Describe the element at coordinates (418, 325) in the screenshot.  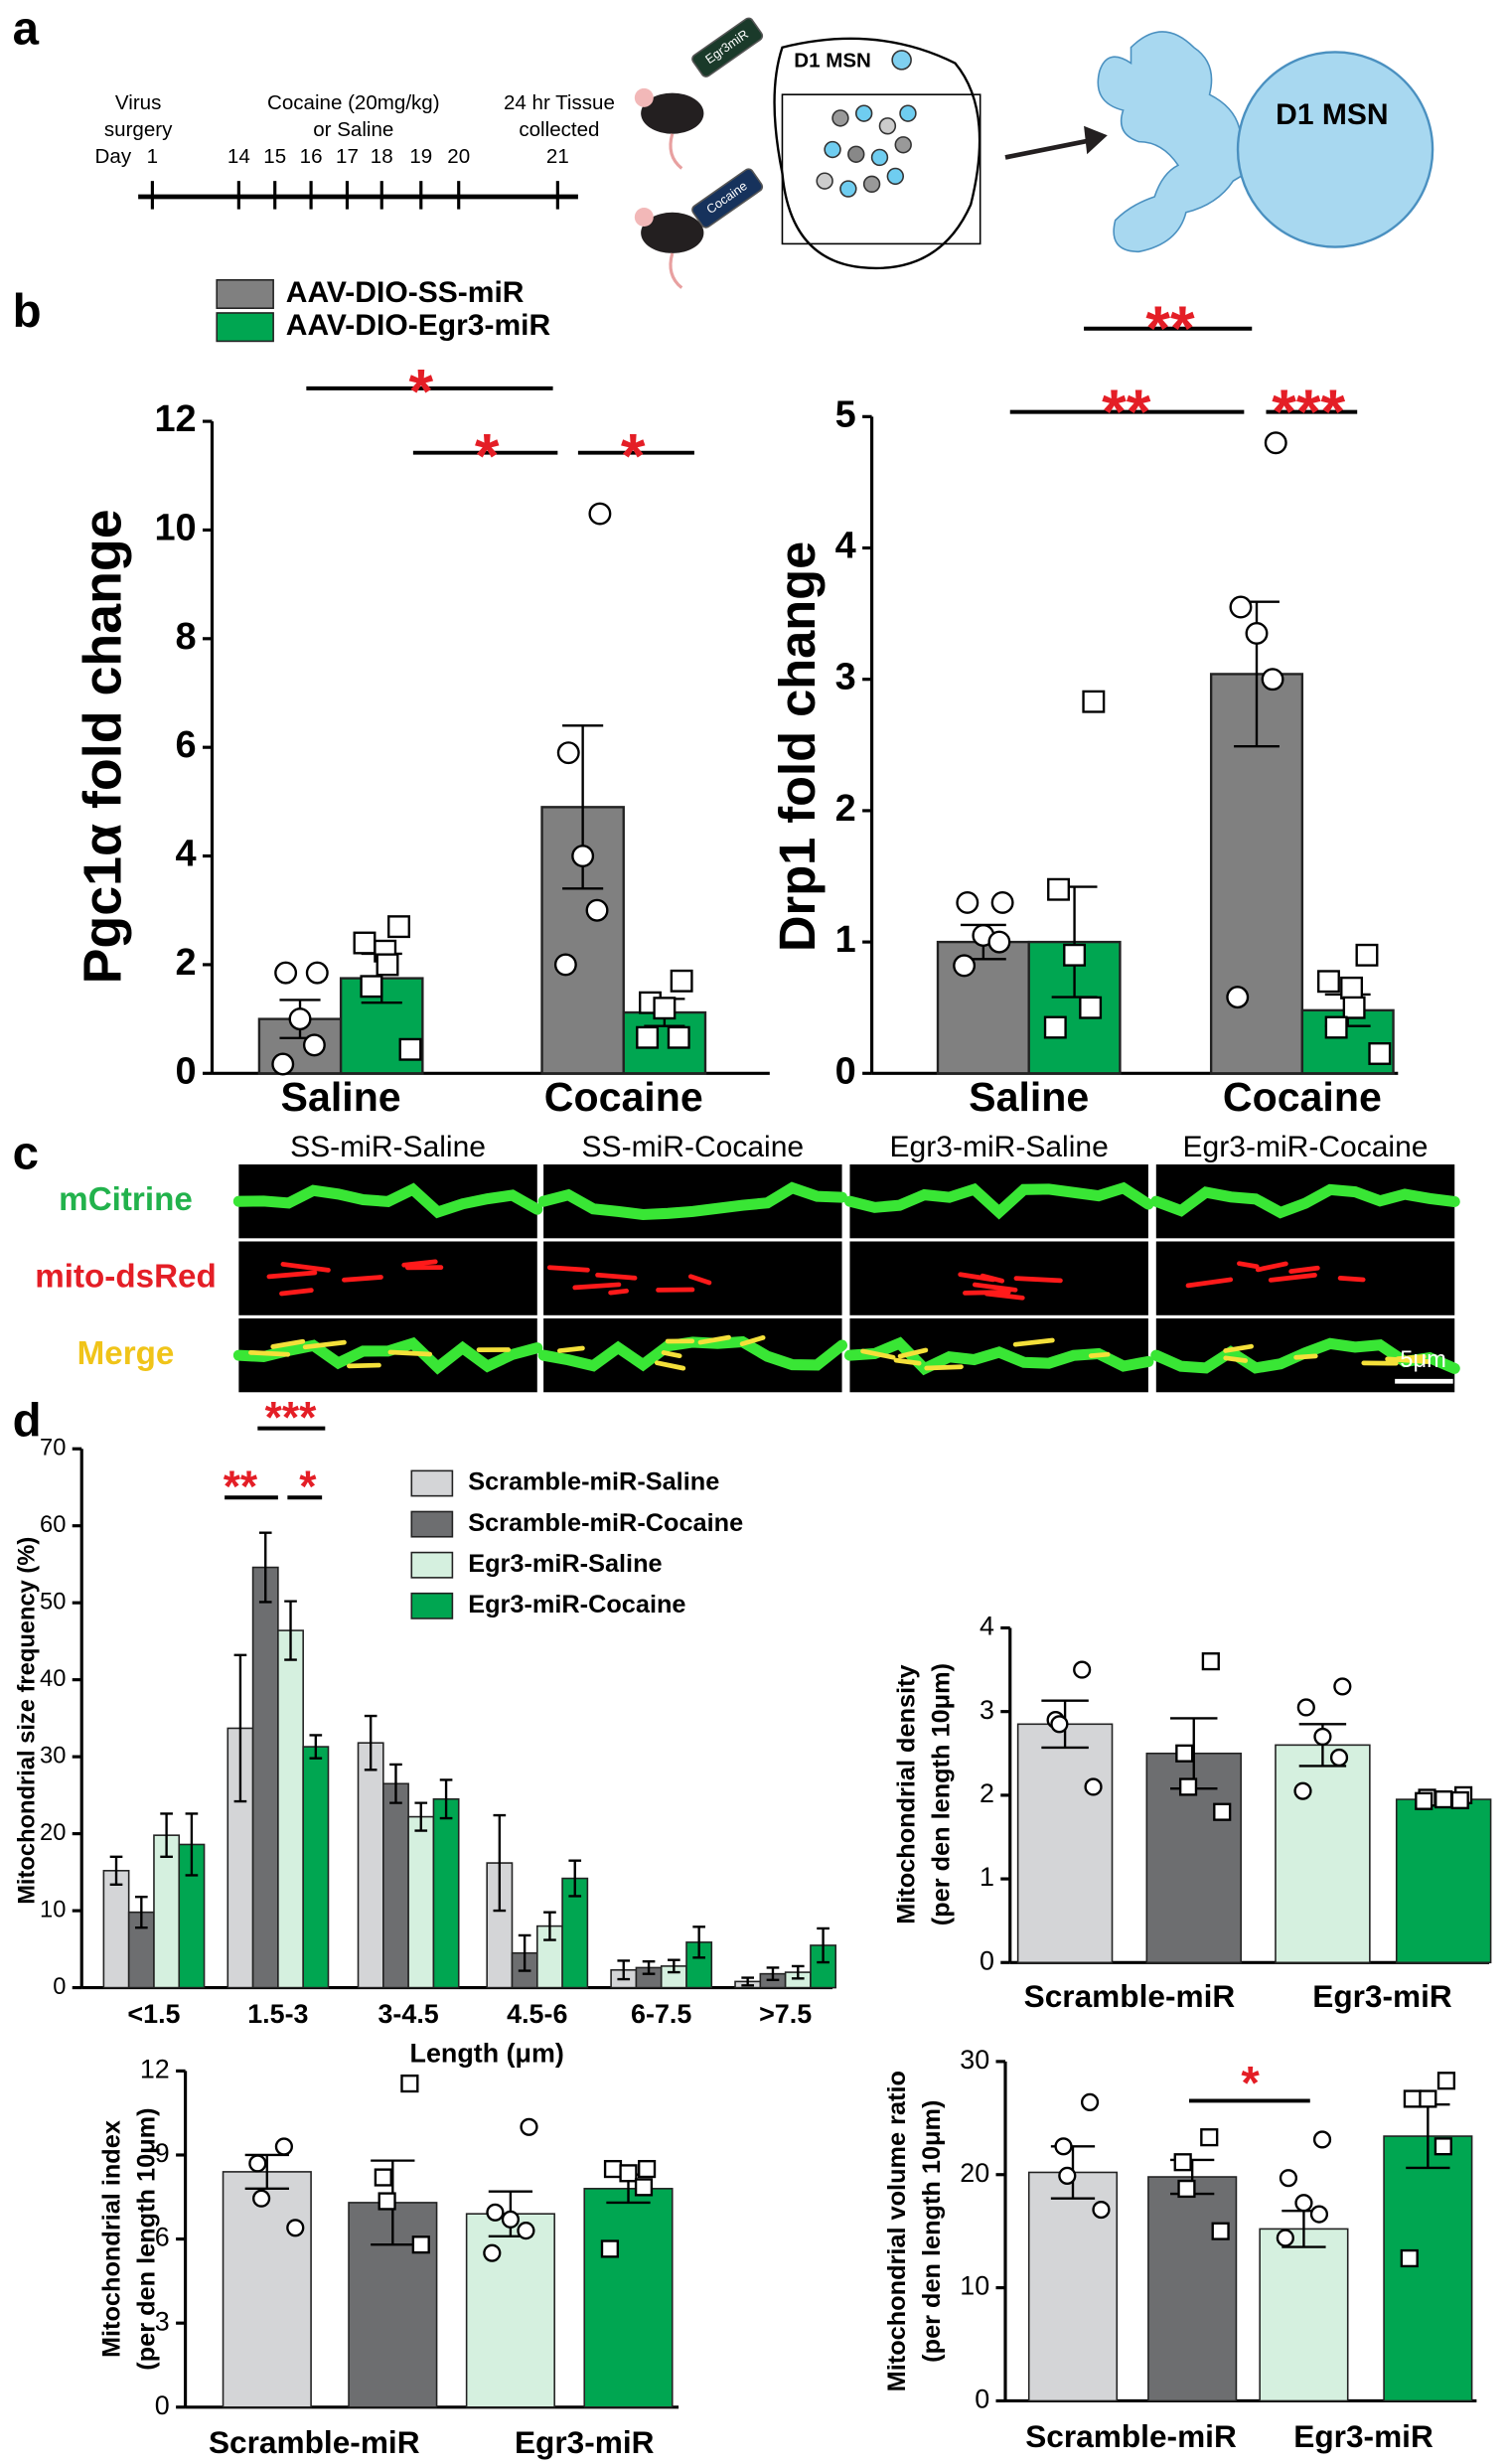
I see `legend-label: AAV-DIO-Egr3-miR` at that location.